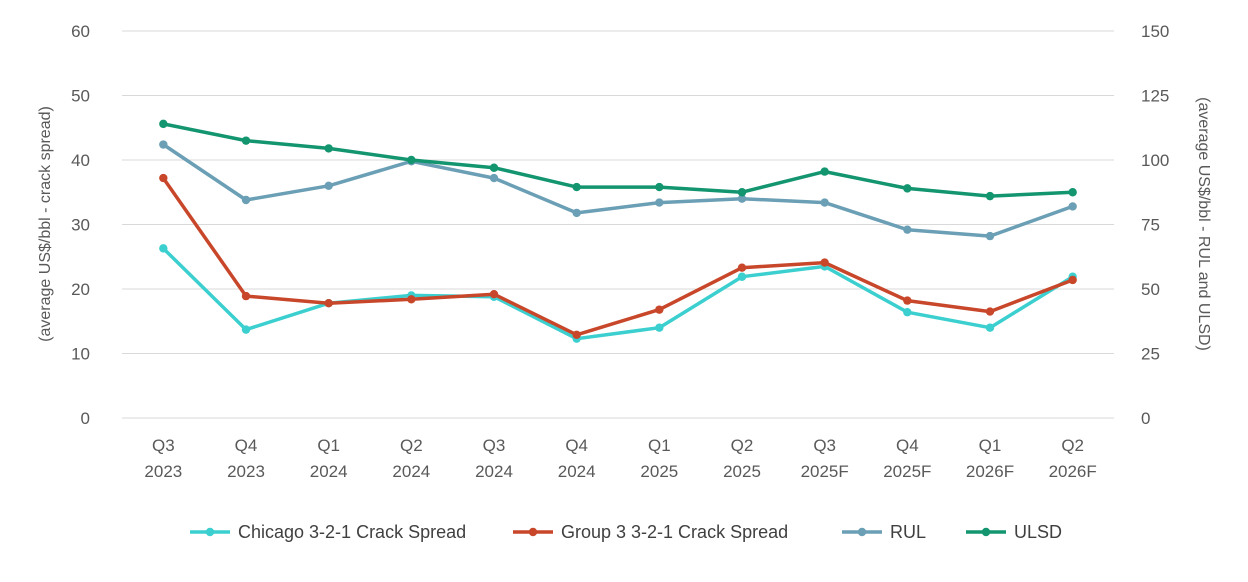 This screenshot has height=582, width=1248. Describe the element at coordinates (1150, 289) in the screenshot. I see `right-tick-label: 50` at that location.